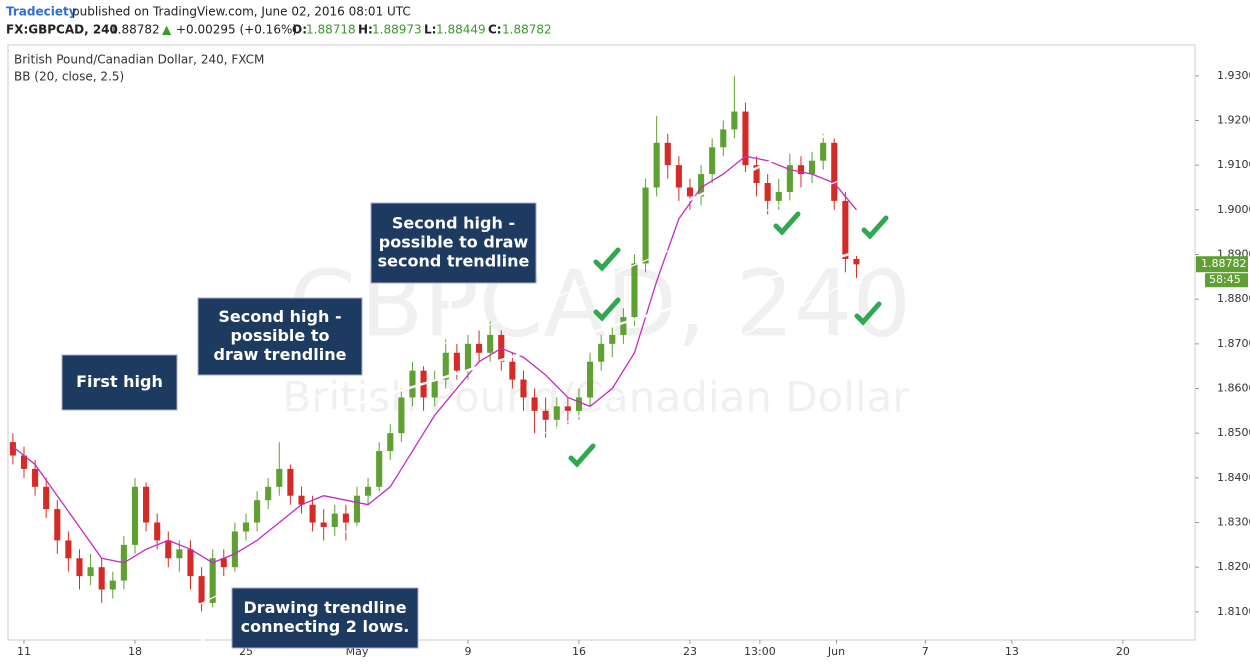  What do you see at coordinates (836, 651) in the screenshot?
I see `x-tick-label: Jun` at bounding box center [836, 651].